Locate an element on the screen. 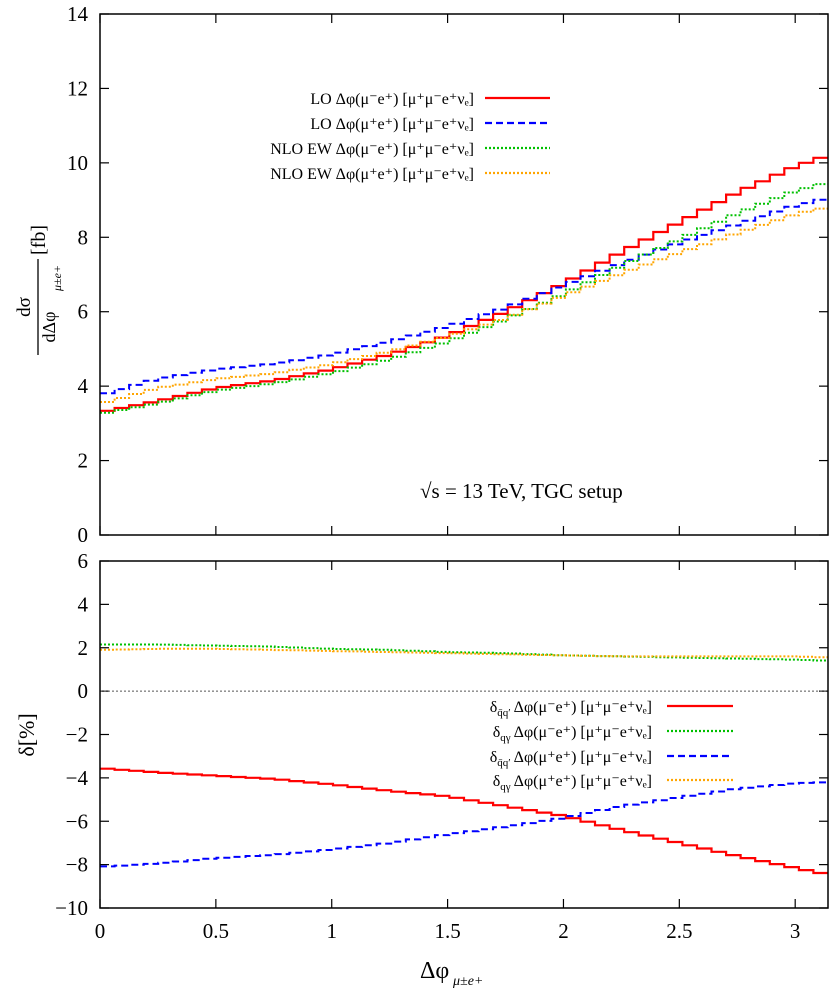  ylabel-unit: [fb] is located at coordinates (39, 240).